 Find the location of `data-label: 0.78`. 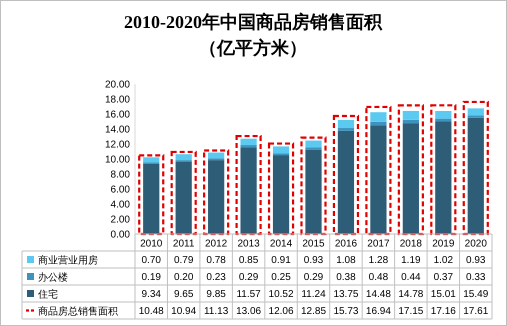

data-label: 0.78 is located at coordinates (216, 260).